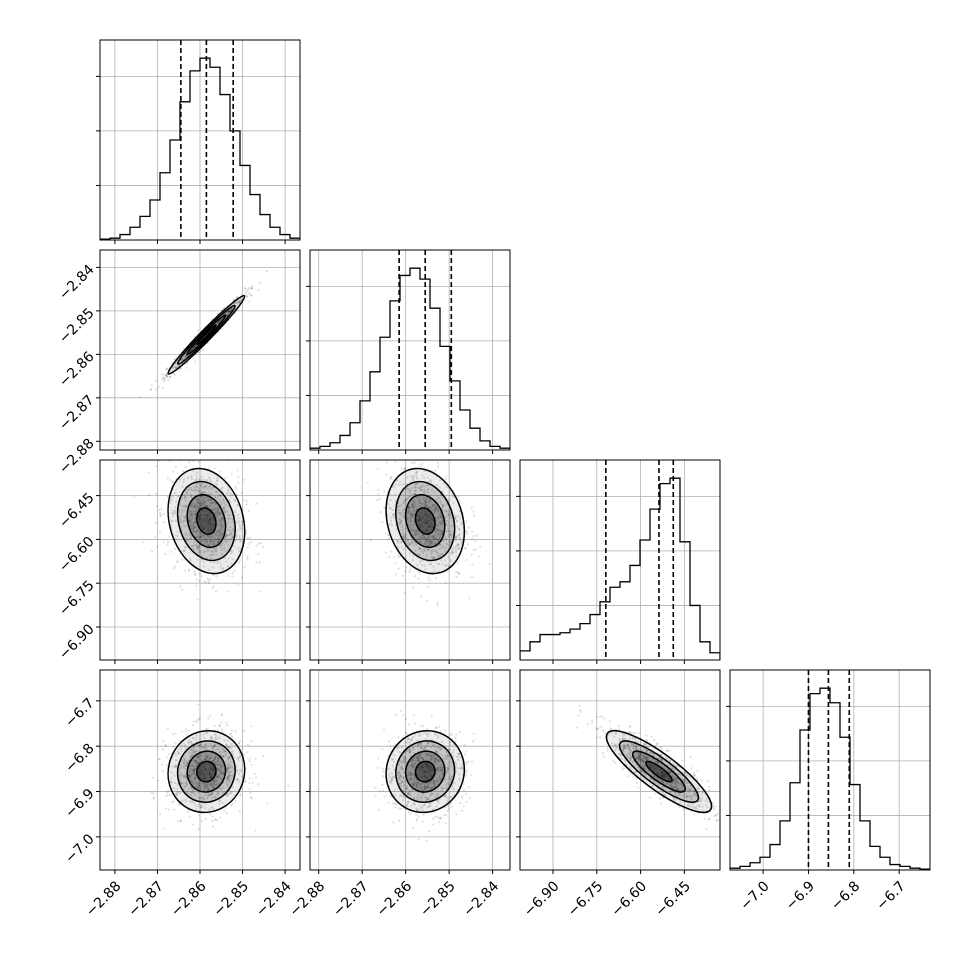 This screenshot has height=970, width=970. What do you see at coordinates (200, 560) in the screenshot?
I see `panel-frame` at bounding box center [200, 560].